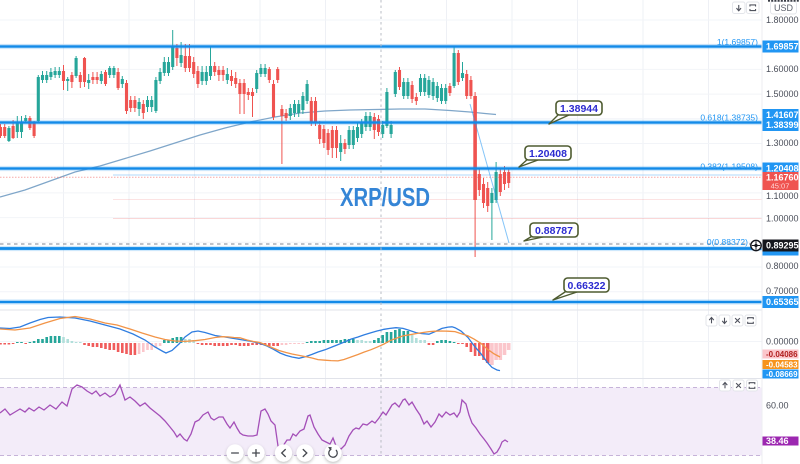 The width and height of the screenshot is (800, 464). What do you see at coordinates (777, 406) in the screenshot?
I see `svg-text: 60.00` at bounding box center [777, 406].